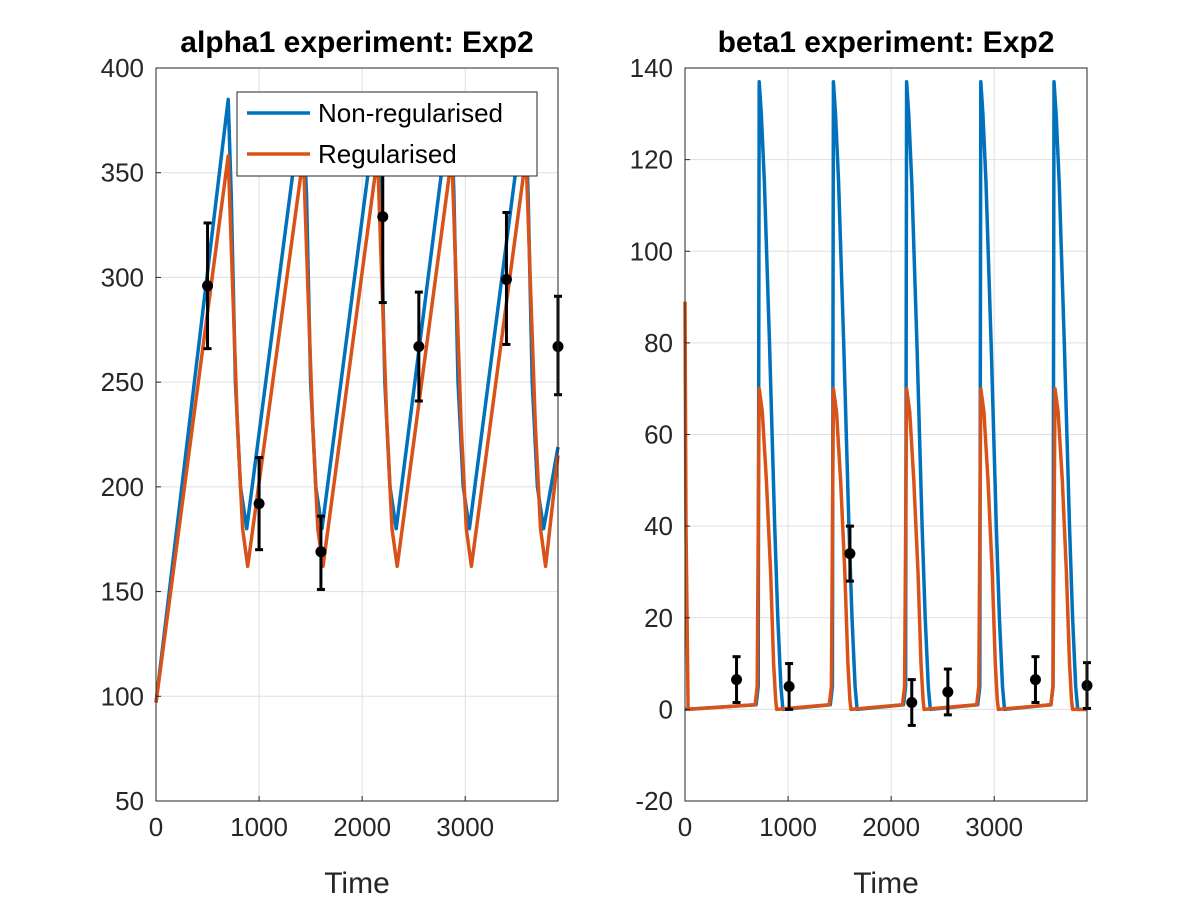  What do you see at coordinates (465, 827) in the screenshot?
I see `alpha1-xtick-label-3: 3000` at bounding box center [465, 827].